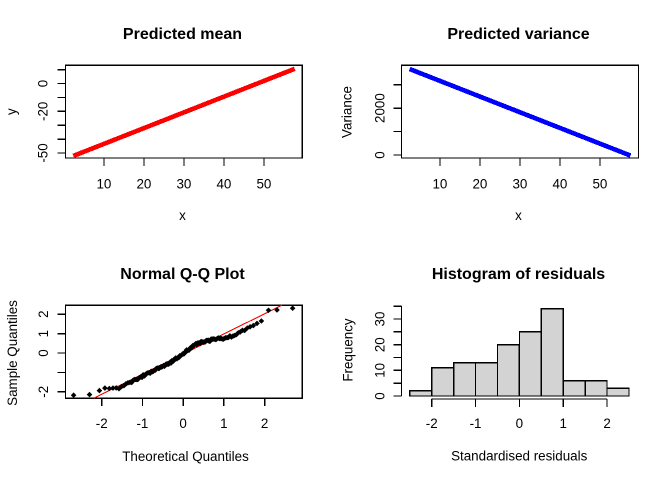  What do you see at coordinates (43, 152) in the screenshot?
I see `svg-text: -50` at bounding box center [43, 152].